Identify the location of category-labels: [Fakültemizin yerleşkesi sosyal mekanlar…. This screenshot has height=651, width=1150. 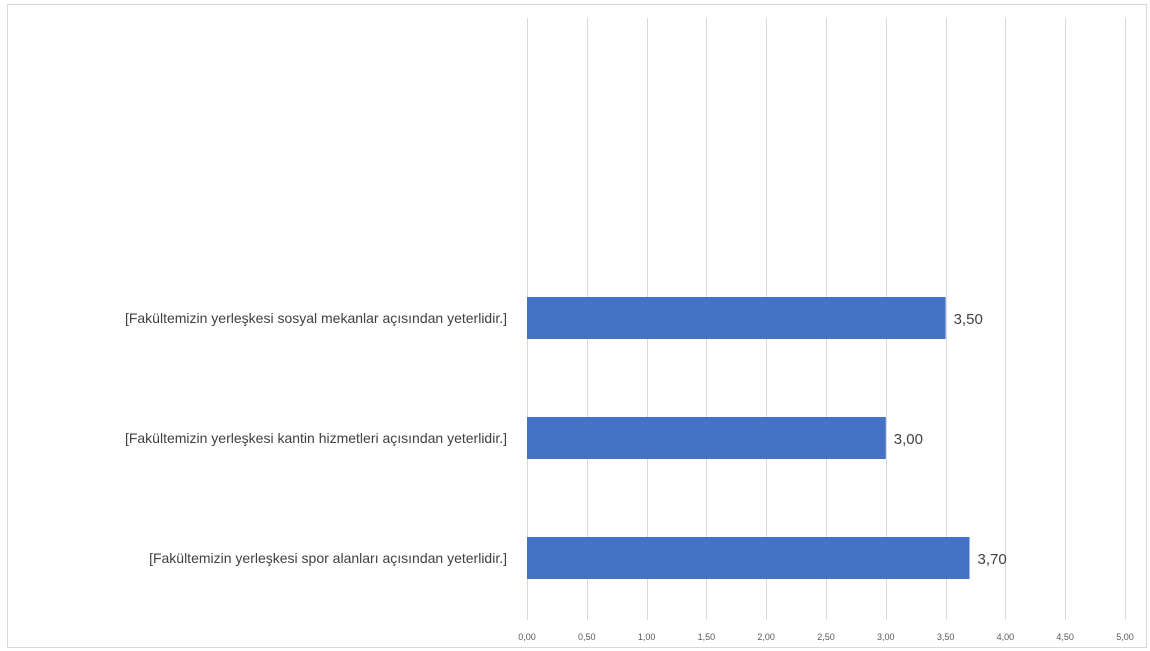
(316, 438).